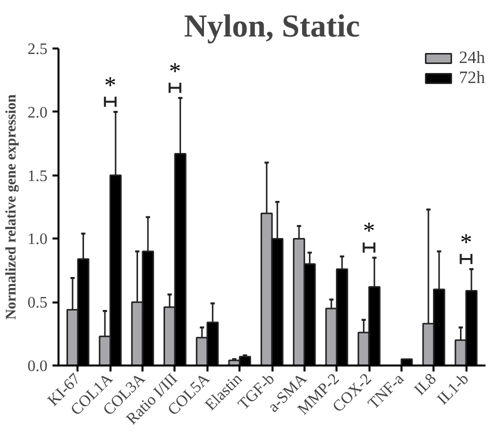  What do you see at coordinates (38, 239) in the screenshot?
I see `y-tick-label: 1.0` at bounding box center [38, 239].